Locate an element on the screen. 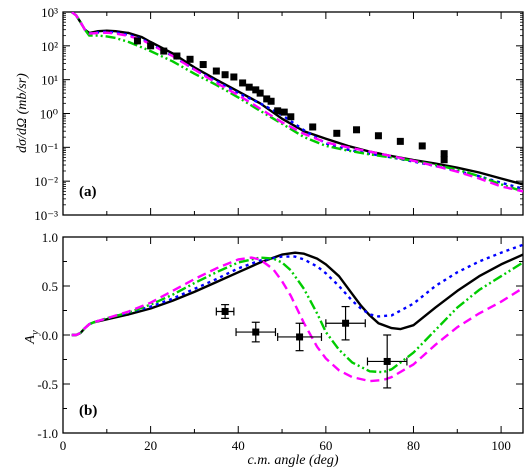 The width and height of the screenshot is (531, 472). y-tick-label: -1.0 is located at coordinates (47, 433).